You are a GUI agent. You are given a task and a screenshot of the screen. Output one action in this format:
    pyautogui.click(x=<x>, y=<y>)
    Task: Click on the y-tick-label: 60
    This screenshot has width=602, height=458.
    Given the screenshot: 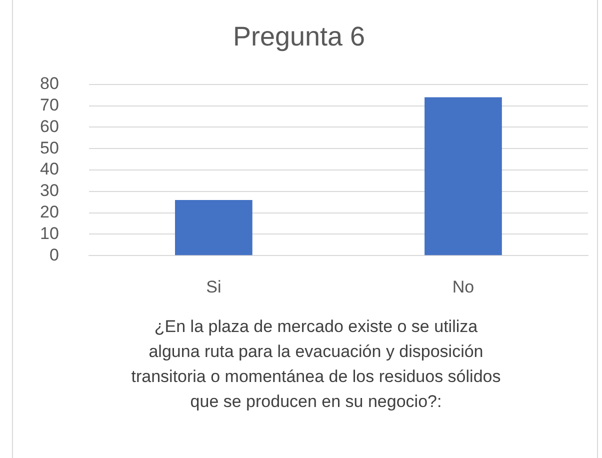 What is the action you would take?
    pyautogui.click(x=49, y=126)
    